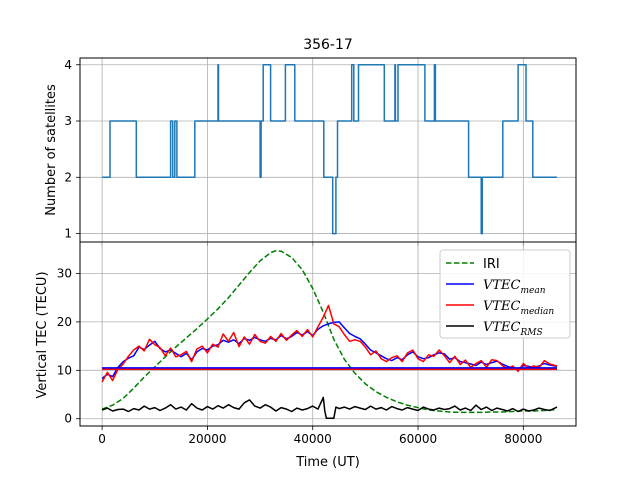 This screenshot has width=640, height=480. Describe the element at coordinates (102, 439) in the screenshot. I see `tec-x-tick-label: 0` at that location.